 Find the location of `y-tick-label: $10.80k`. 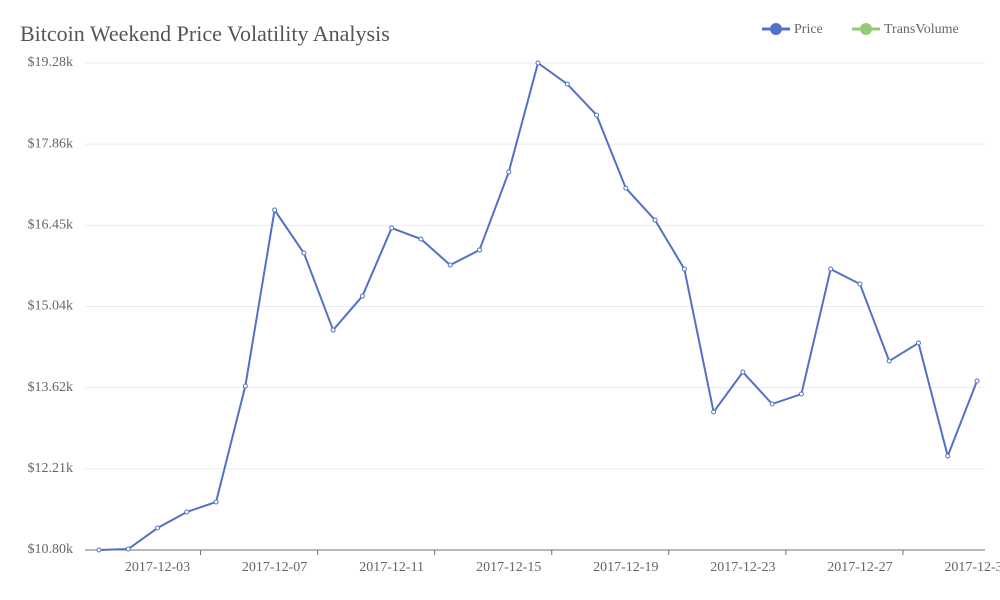

y-tick-label: $10.80k is located at coordinates (51, 549).